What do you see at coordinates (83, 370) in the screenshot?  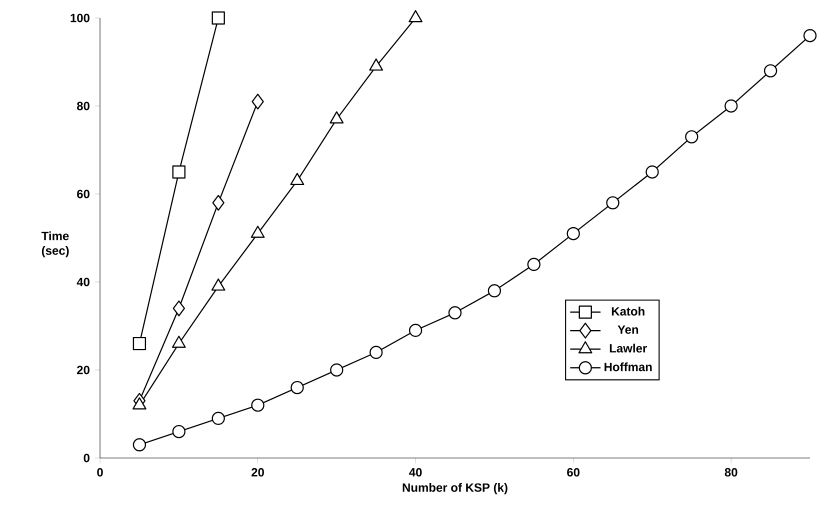 I see `y-tick-label: 20` at bounding box center [83, 370].